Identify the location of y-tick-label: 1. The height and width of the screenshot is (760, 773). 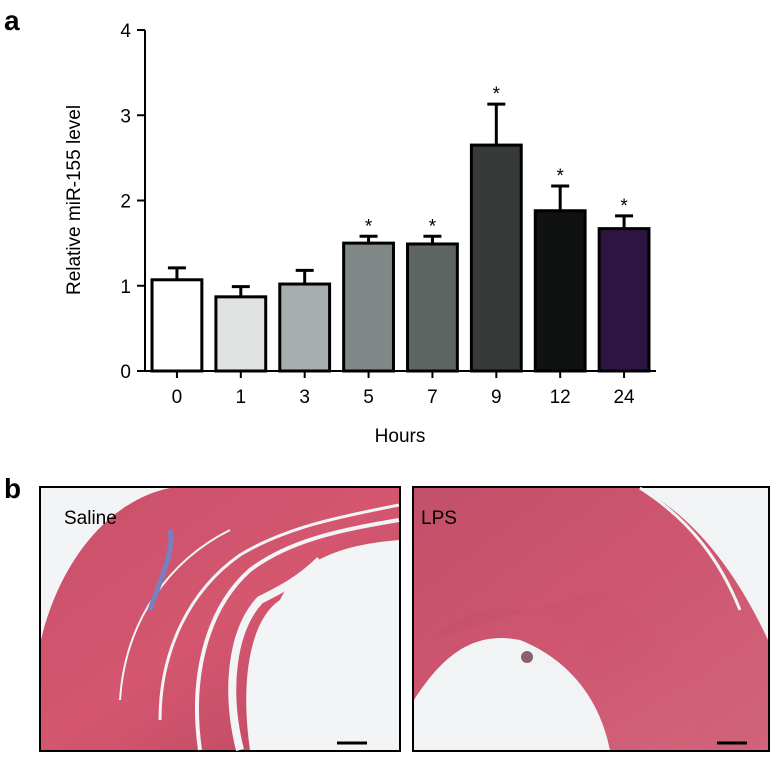
(125, 287).